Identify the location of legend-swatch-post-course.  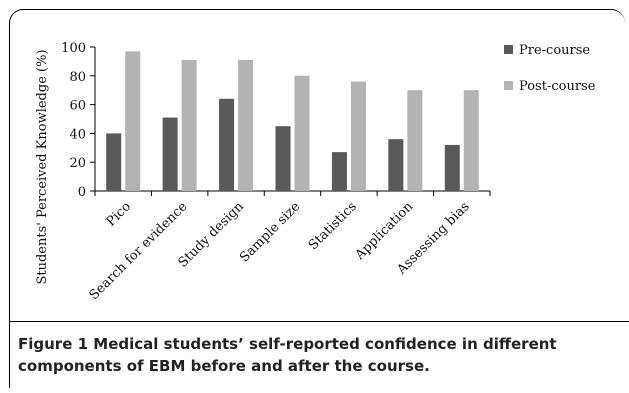
(508, 85).